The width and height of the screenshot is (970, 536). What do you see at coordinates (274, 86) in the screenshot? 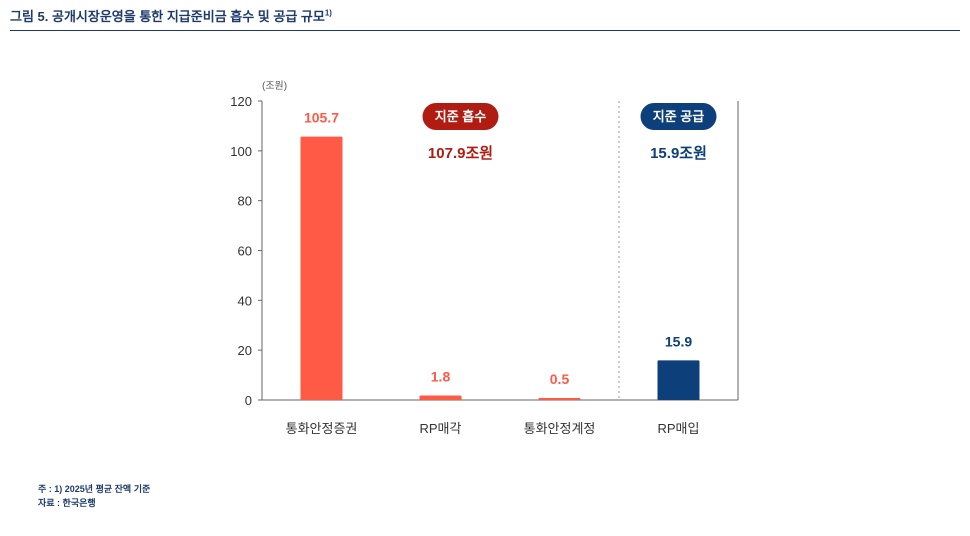
I see `y-unit-label: (조원)` at bounding box center [274, 86].